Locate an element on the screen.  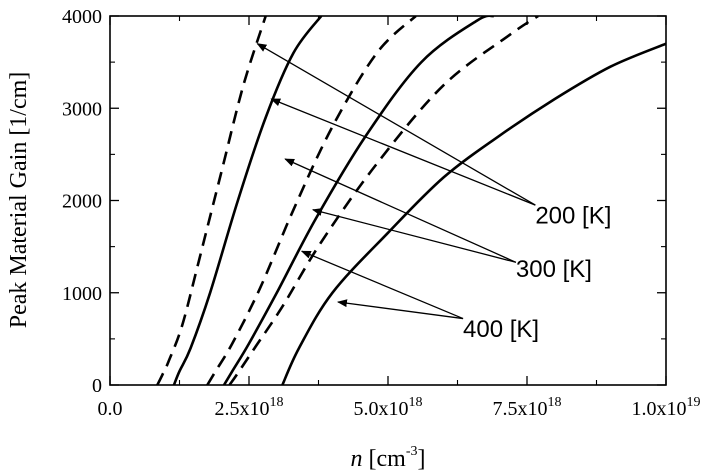
y-tick-label: 3000 is located at coordinates (82, 109).